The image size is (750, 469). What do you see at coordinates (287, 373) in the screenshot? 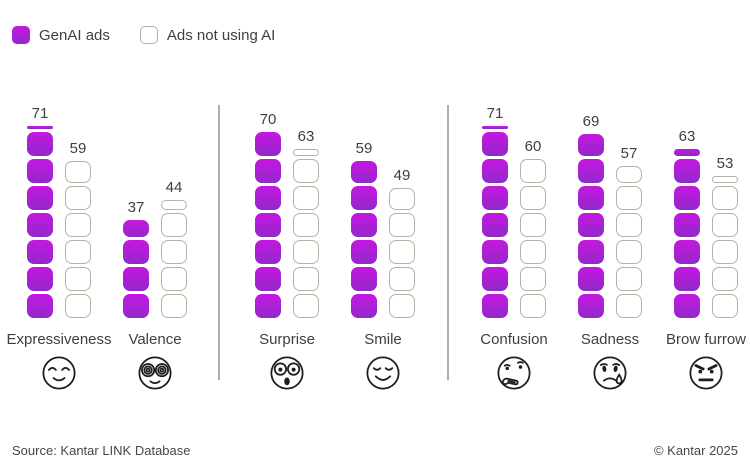
I see `astonished-face-icon` at bounding box center [287, 373].